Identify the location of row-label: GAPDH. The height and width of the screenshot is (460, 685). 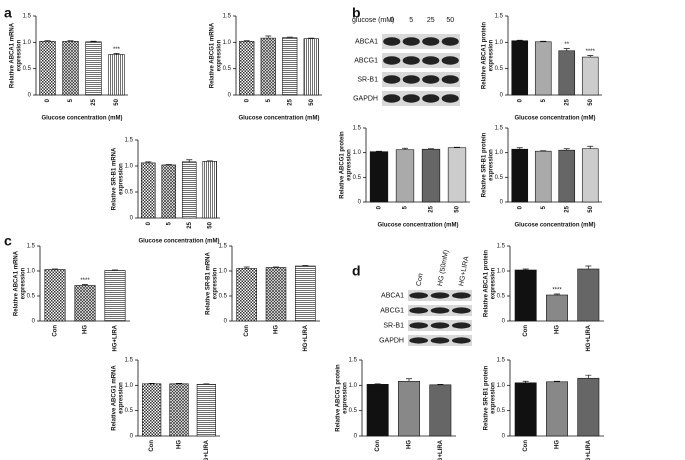
(391, 340).